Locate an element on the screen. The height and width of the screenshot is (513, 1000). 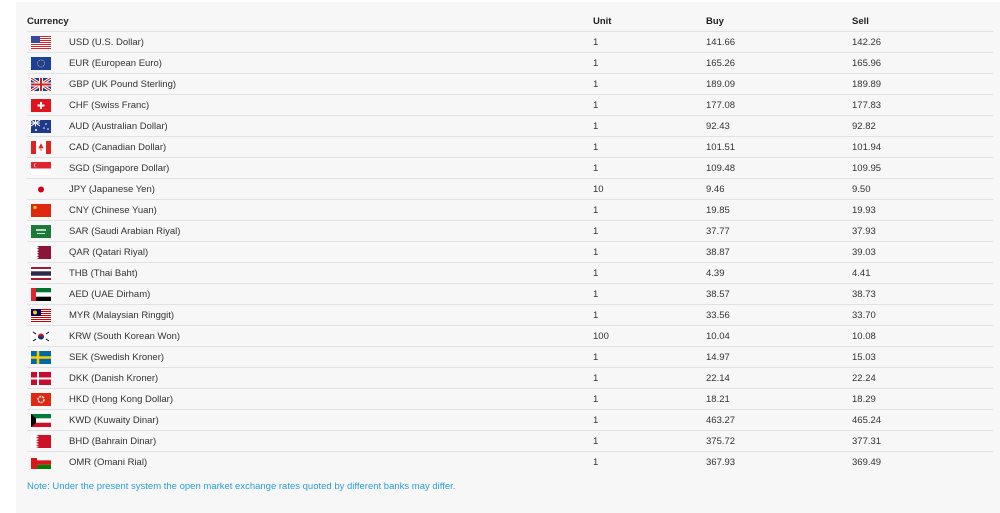
table-row: CHF (Swiss Franc) 1 177.08 177.83 is located at coordinates (510, 105).